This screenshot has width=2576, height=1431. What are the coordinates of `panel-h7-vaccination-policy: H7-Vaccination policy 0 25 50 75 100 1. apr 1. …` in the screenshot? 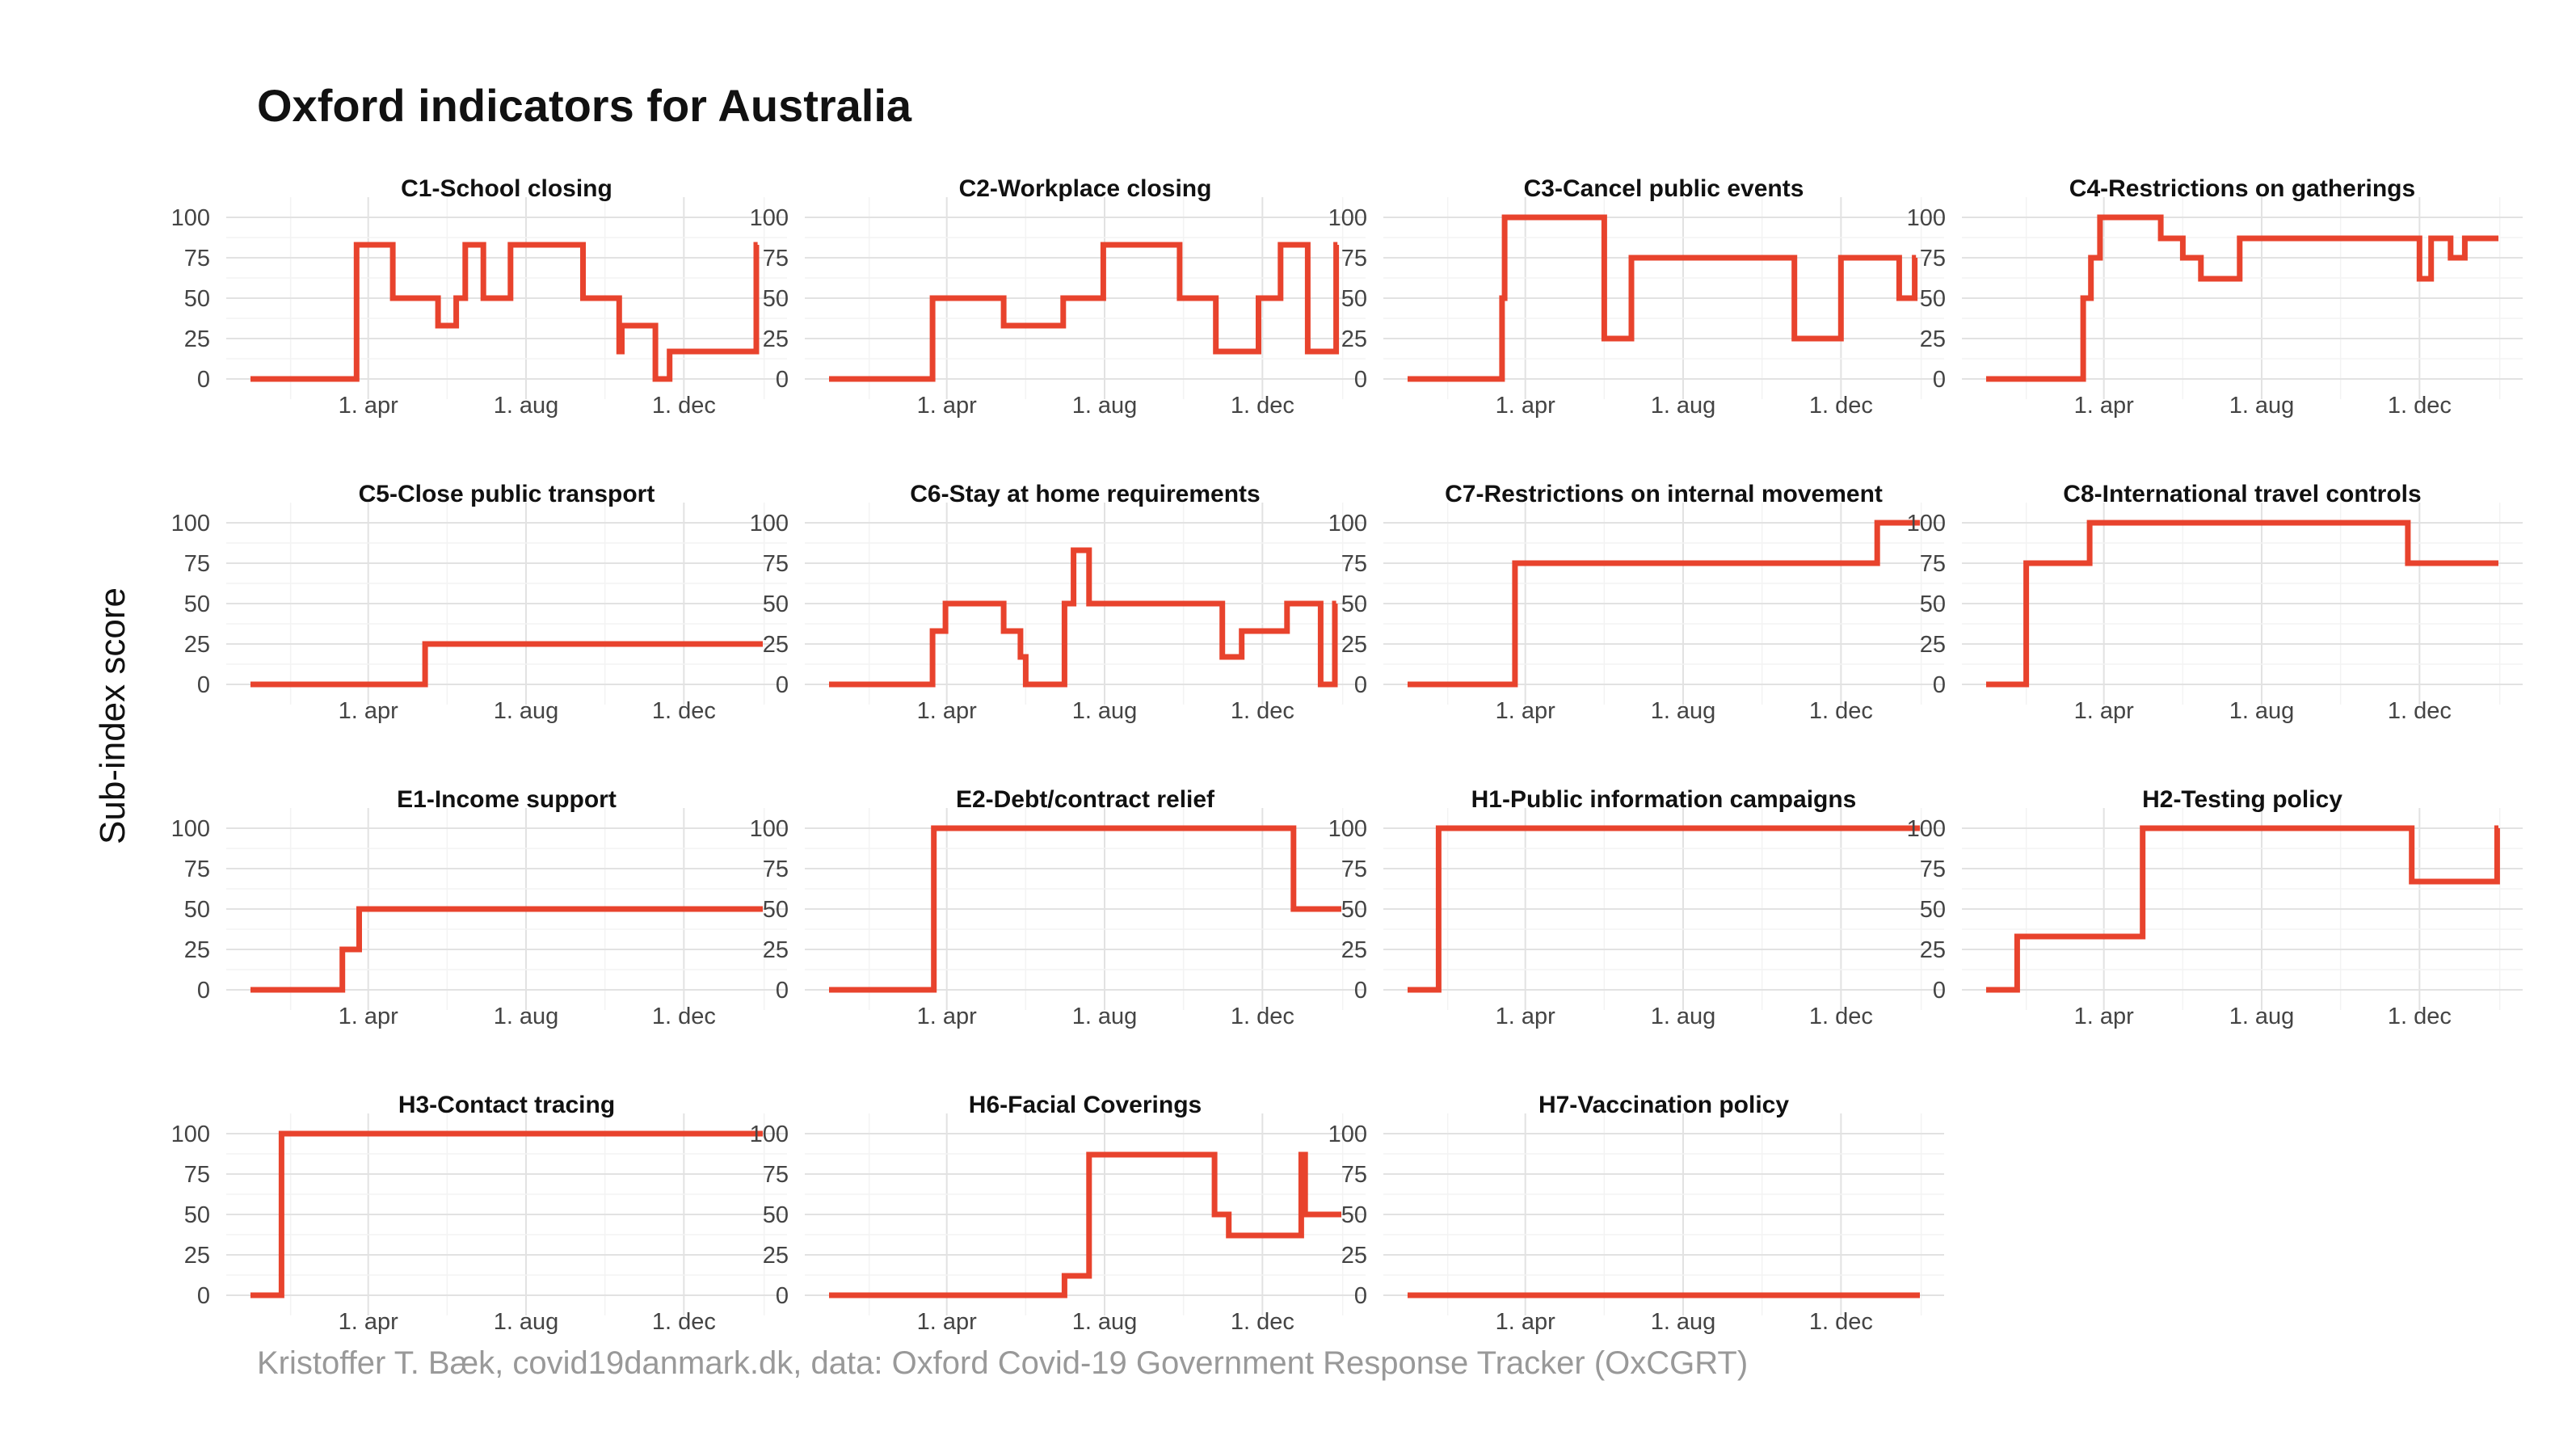 It's located at (1636, 1213).